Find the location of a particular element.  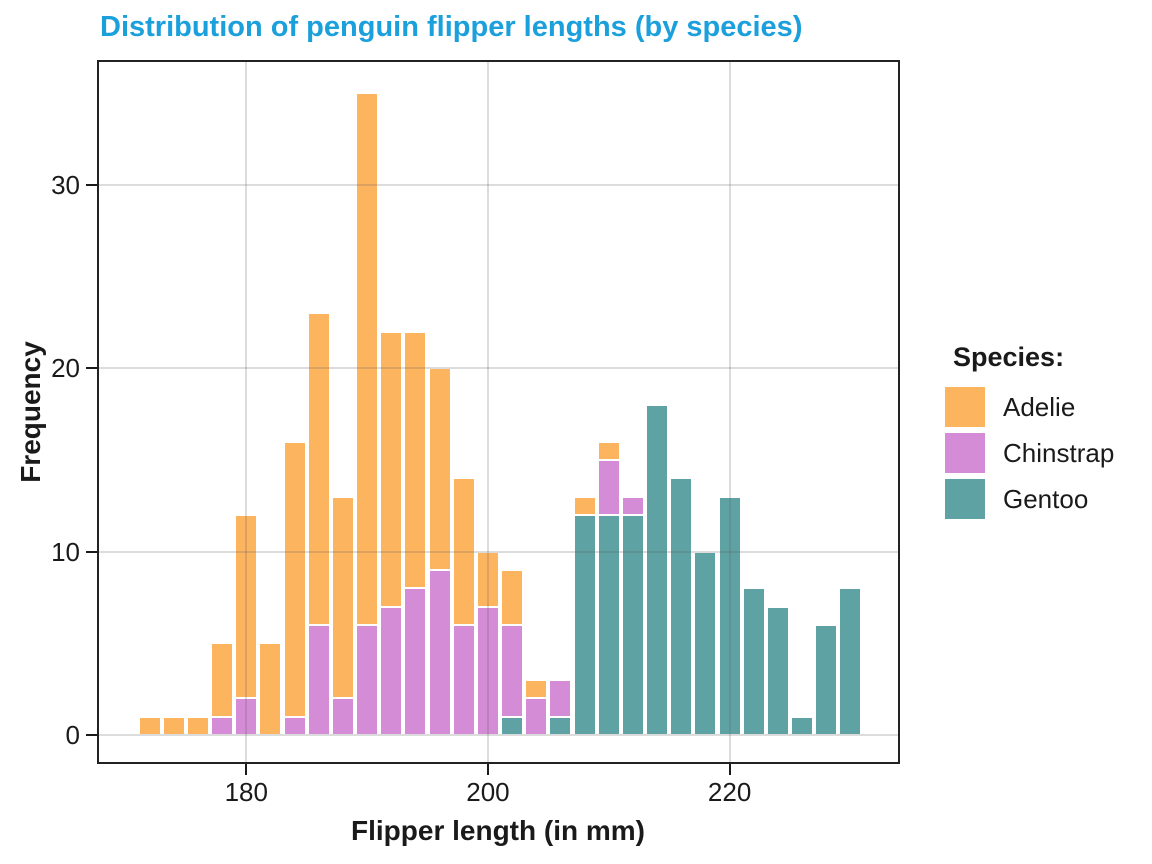

y-tick-label-10: 10 is located at coordinates (65, 551).